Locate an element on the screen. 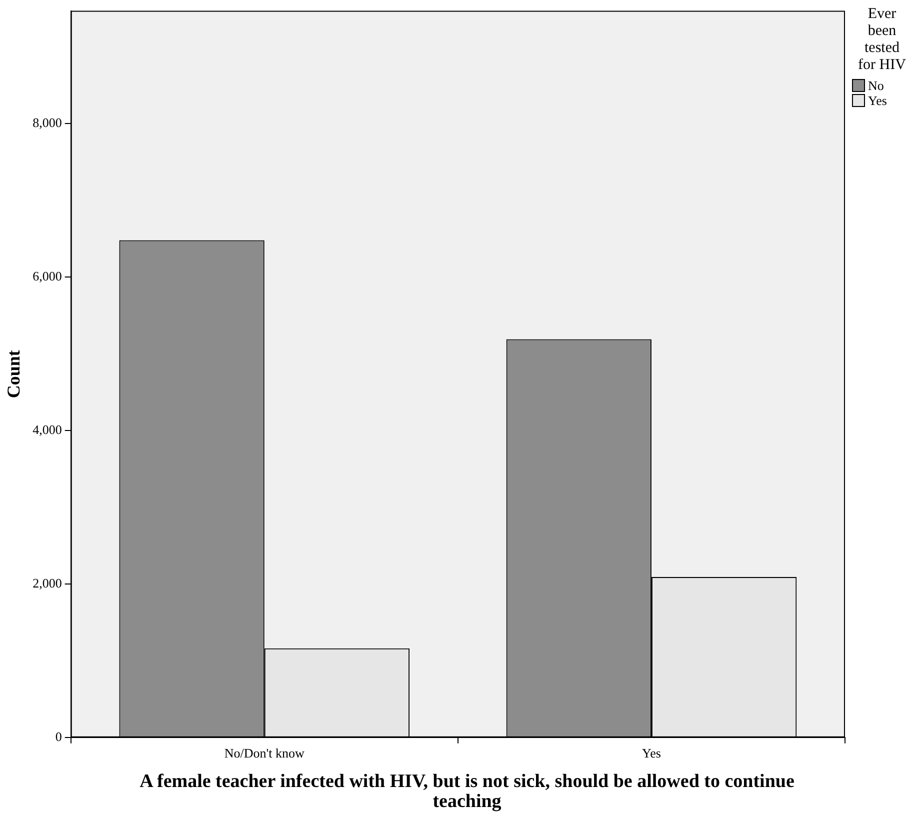 Image resolution: width=917 pixels, height=838 pixels. y-tick-label: 0 is located at coordinates (58, 736).